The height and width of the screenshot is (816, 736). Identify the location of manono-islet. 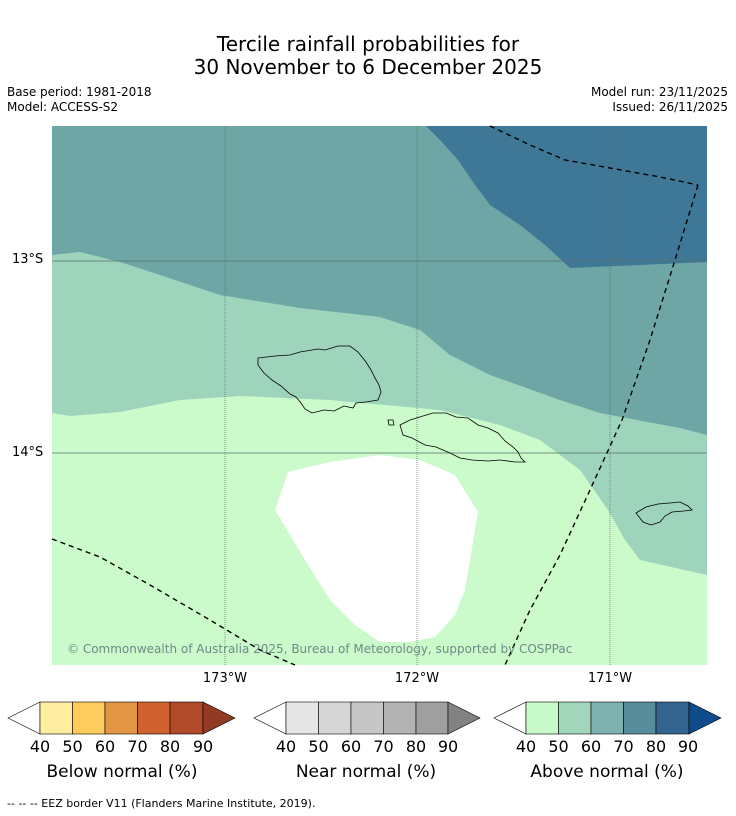
(391, 422).